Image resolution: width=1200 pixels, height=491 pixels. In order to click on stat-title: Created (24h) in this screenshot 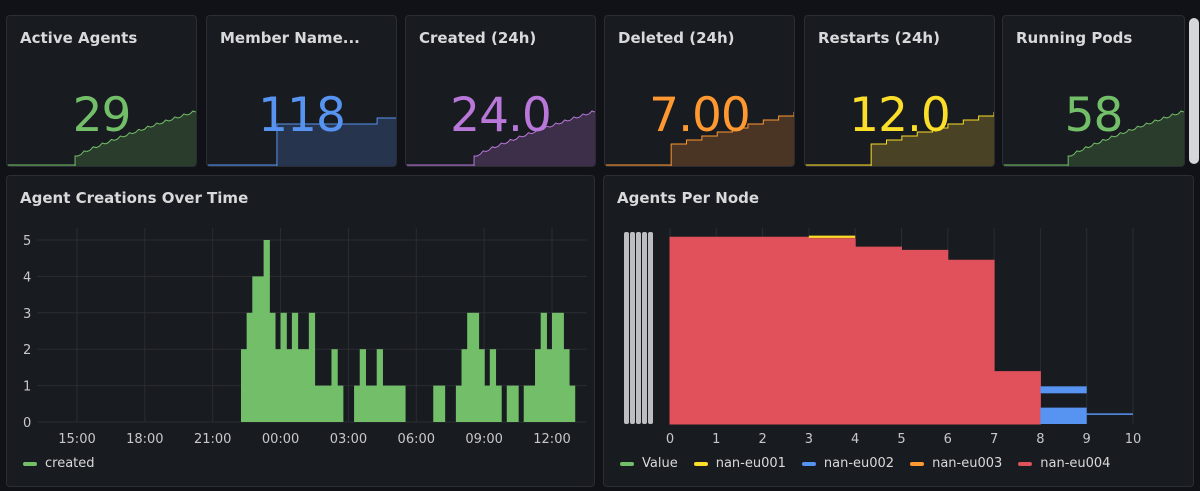, I will do `click(478, 38)`.